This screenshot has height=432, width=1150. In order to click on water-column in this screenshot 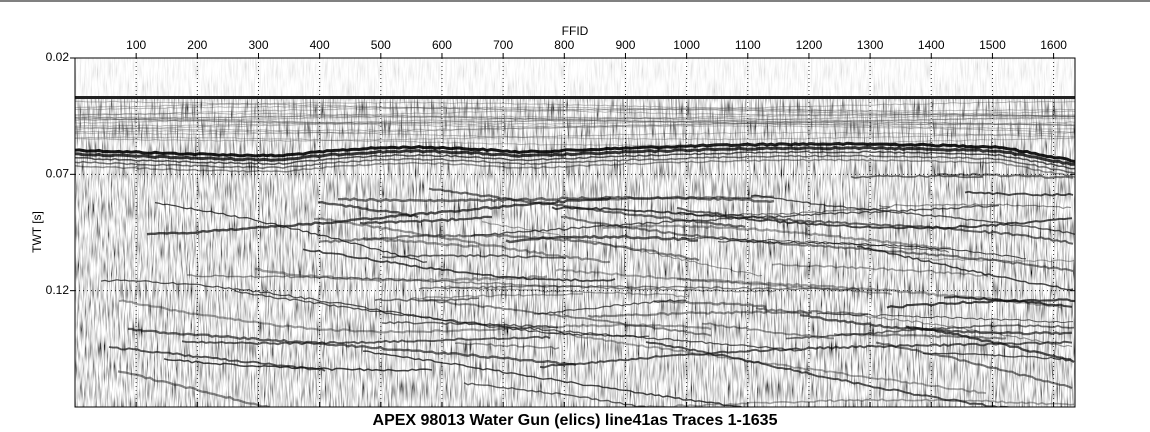, I will do `click(575, 77)`.